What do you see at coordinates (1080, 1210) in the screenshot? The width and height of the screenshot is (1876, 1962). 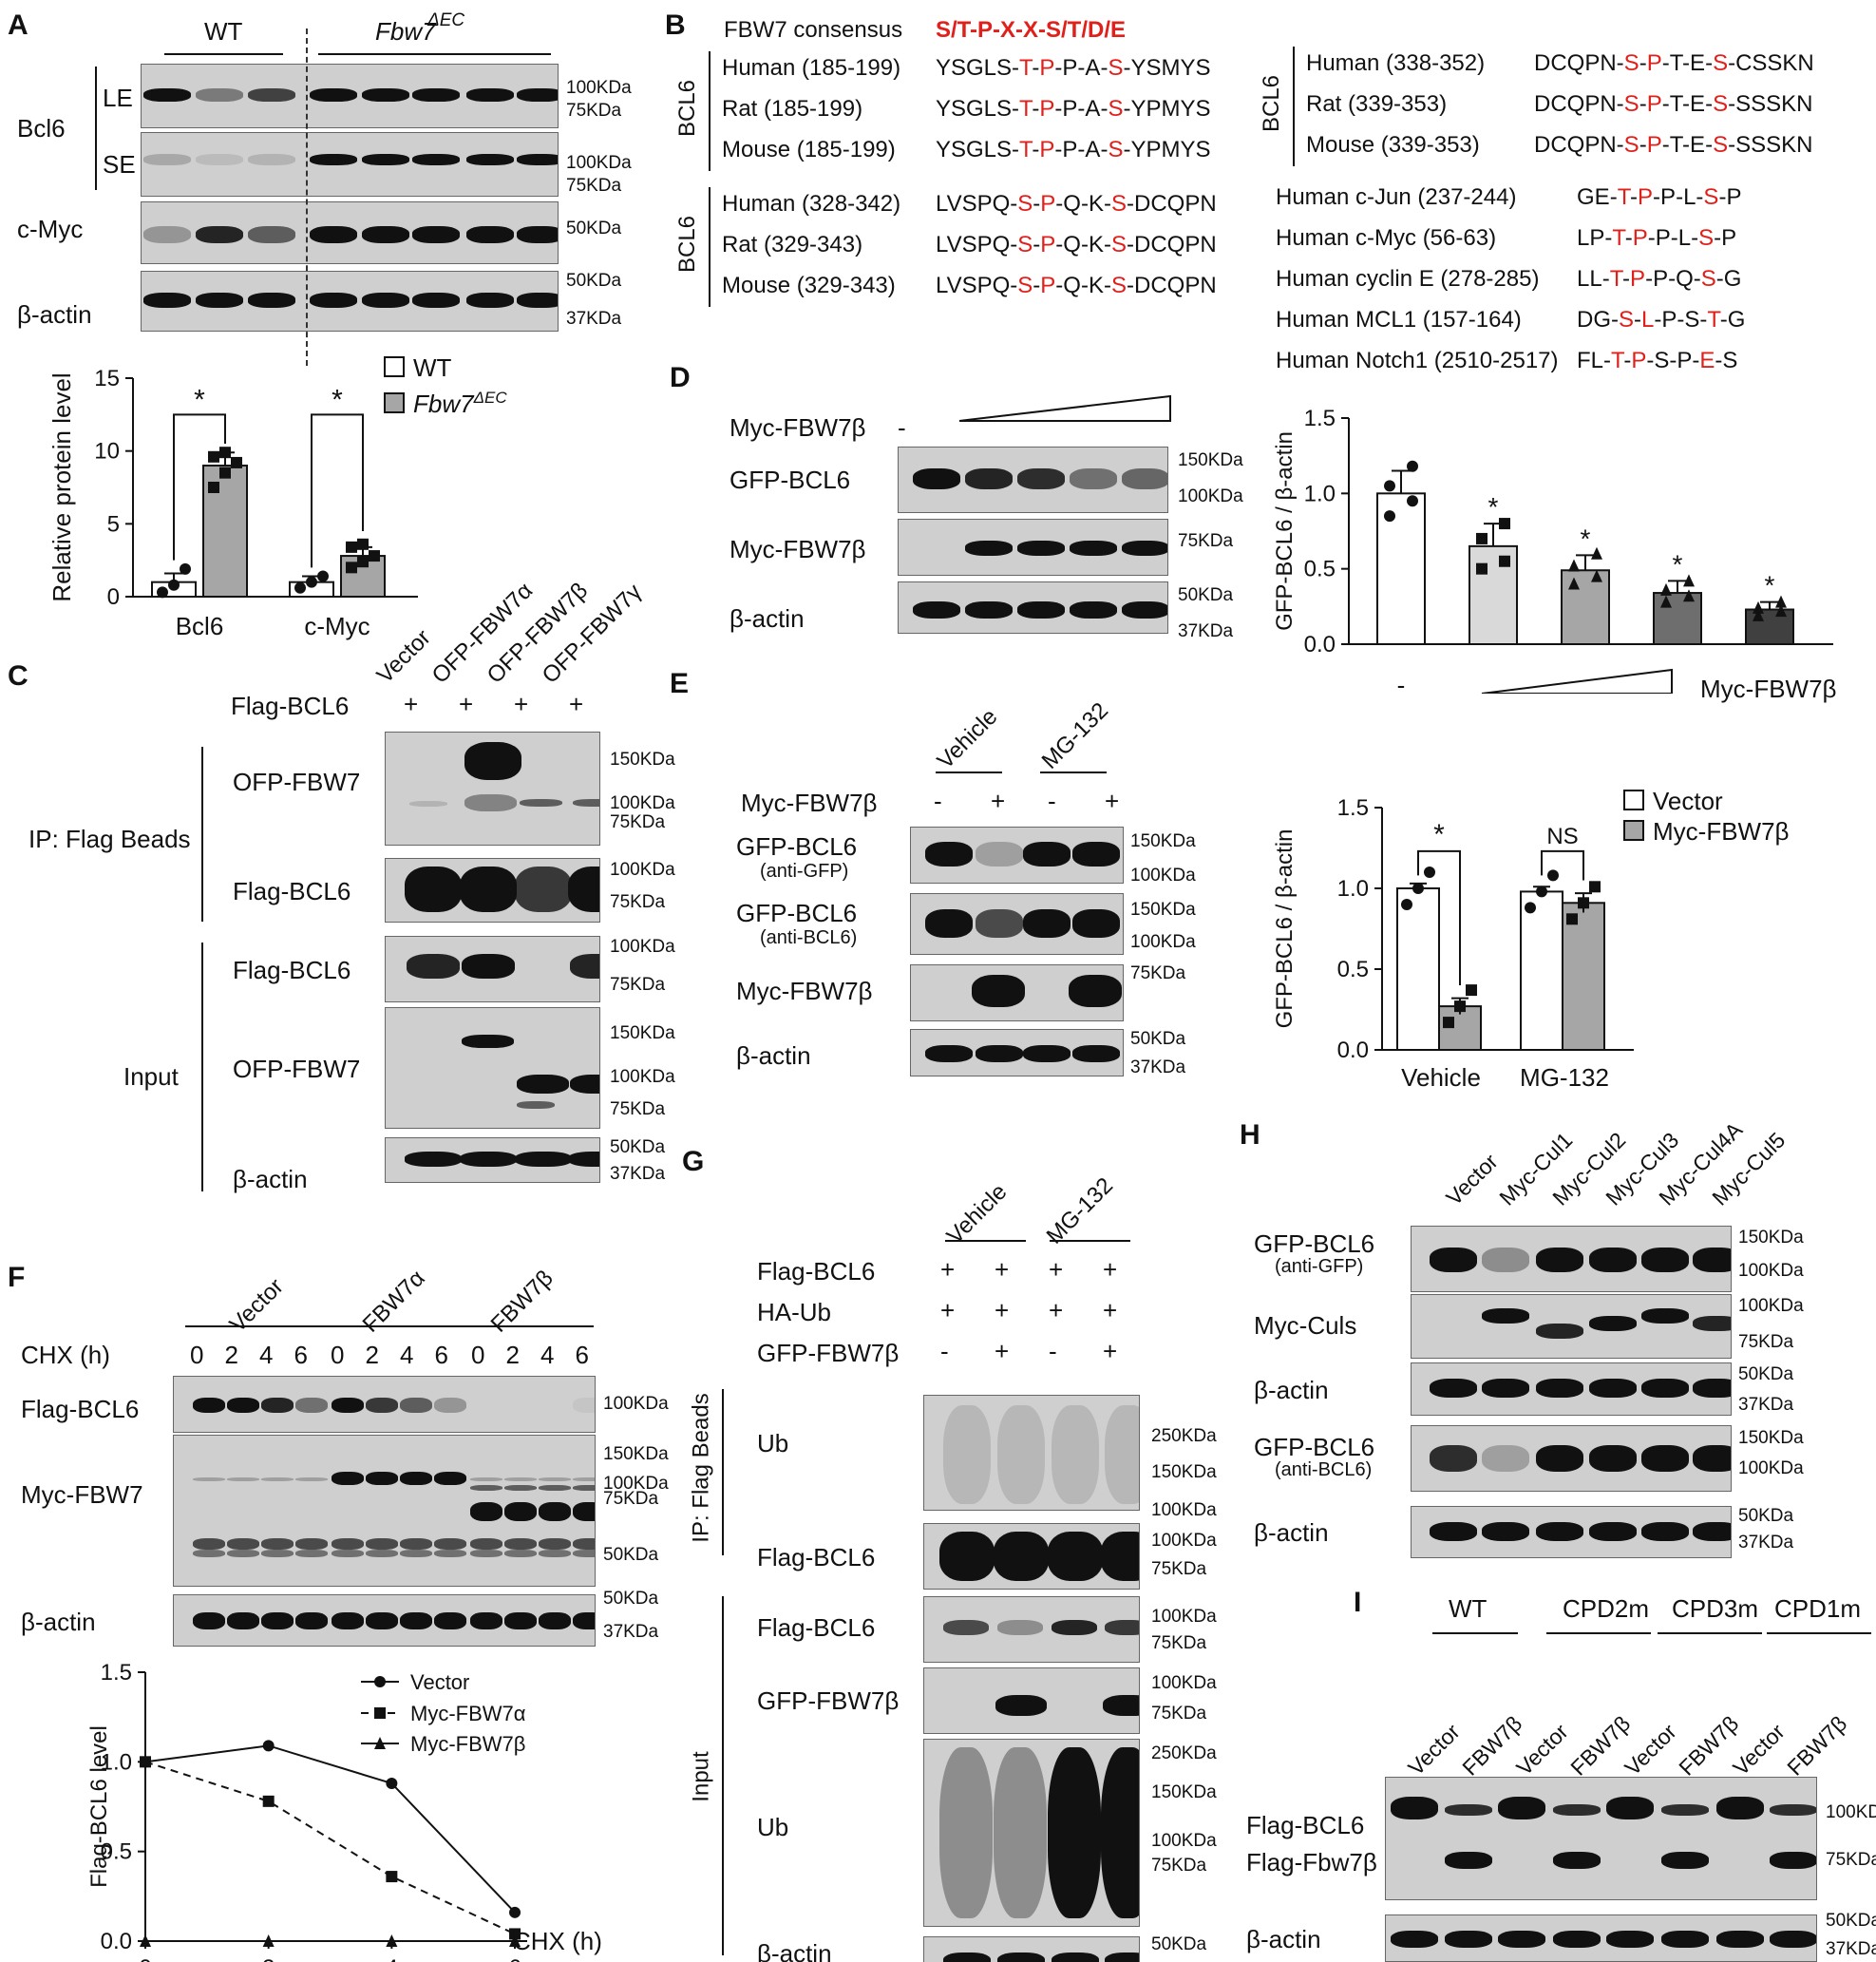 I see `cond-label: MG-132` at bounding box center [1080, 1210].